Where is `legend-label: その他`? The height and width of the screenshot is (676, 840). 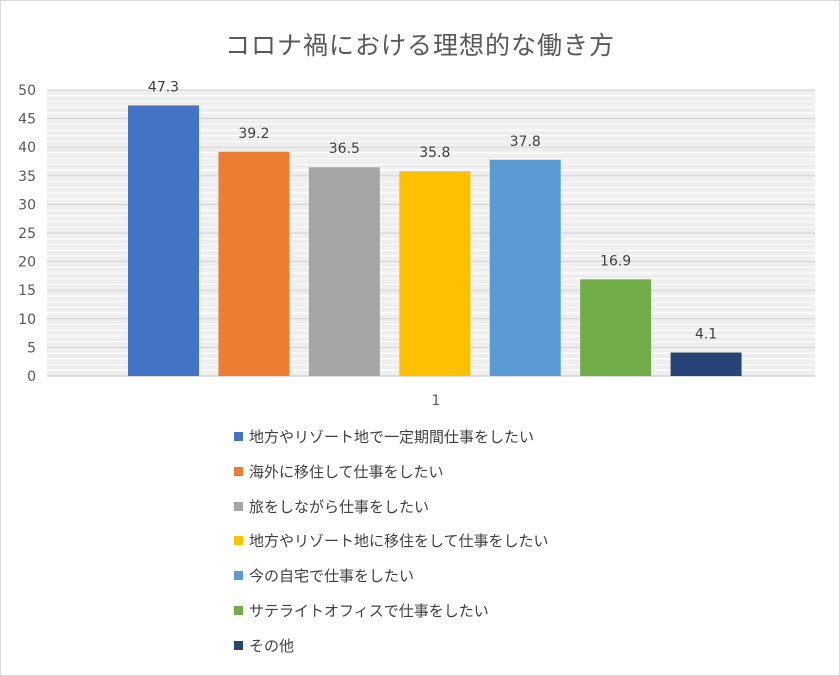 legend-label: その他 is located at coordinates (272, 645).